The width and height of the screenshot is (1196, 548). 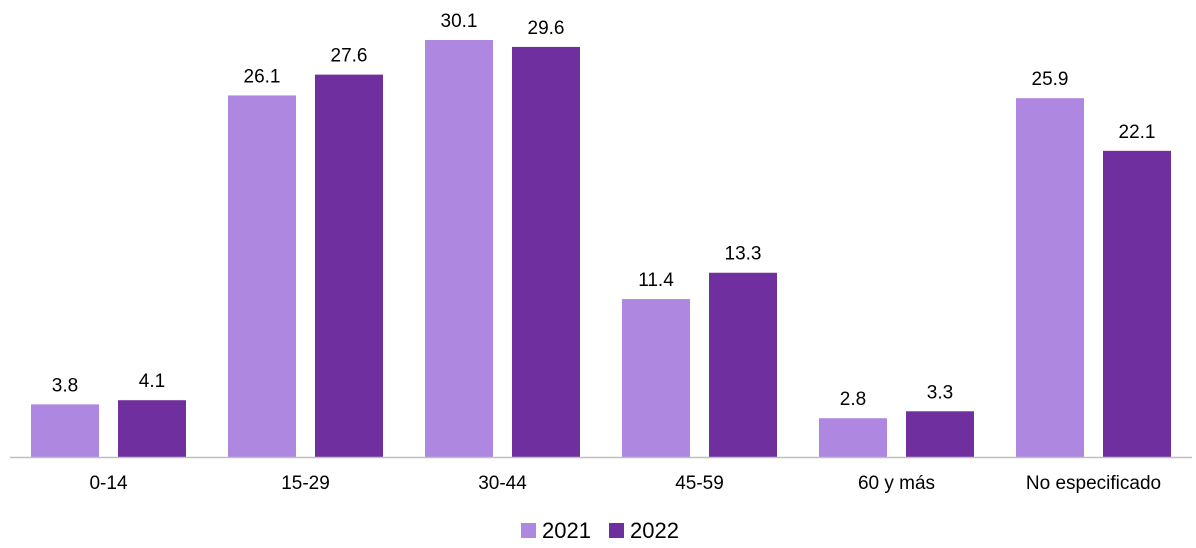 What do you see at coordinates (600, 530) in the screenshot?
I see `legend: 2021 2022` at bounding box center [600, 530].